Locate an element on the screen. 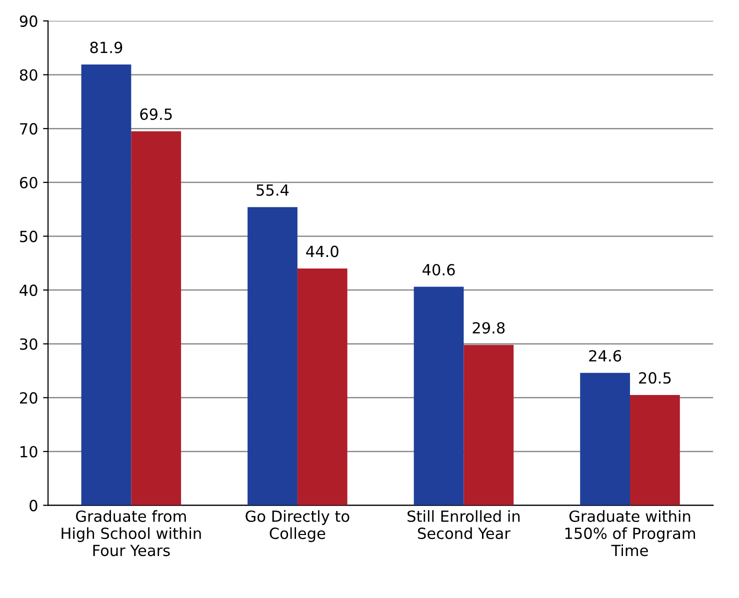 This screenshot has width=739, height=598. y-tick-label: 50 is located at coordinates (29, 236).